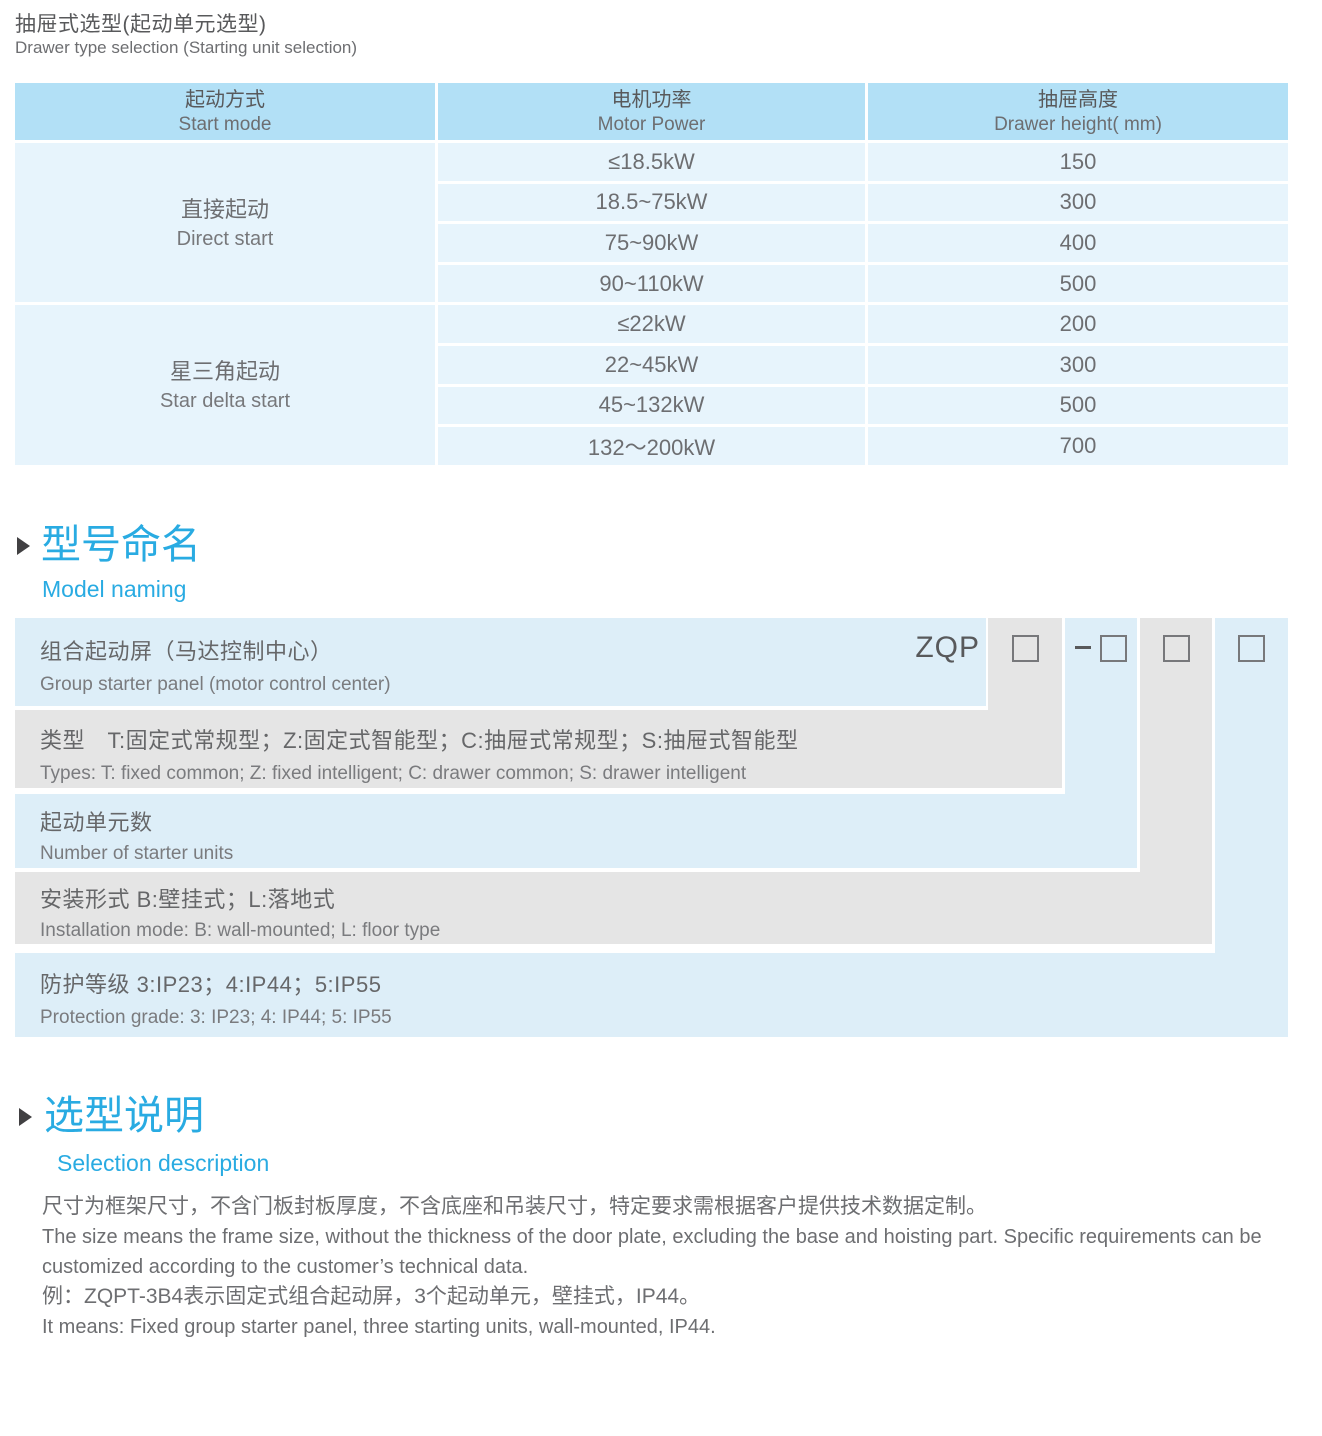 Image resolution: width=1322 pixels, height=1436 pixels. Describe the element at coordinates (1078, 111) in the screenshot. I see `column-header-drawer-height: 抽屉高度 Drawer height( mm)` at that location.